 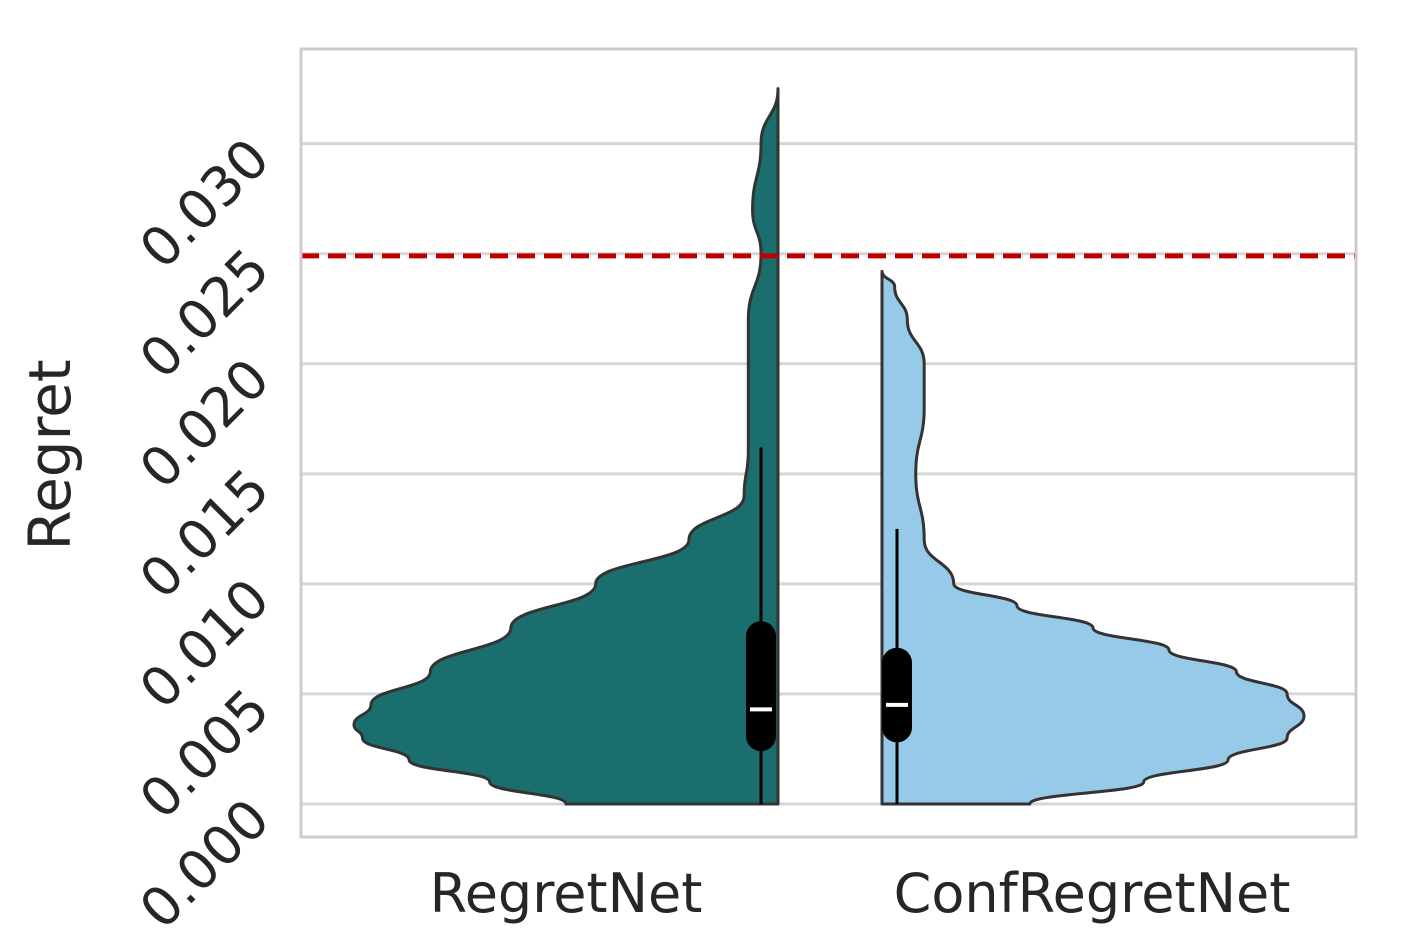 What do you see at coordinates (1092, 893) in the screenshot?
I see `x-tick-label: ConfRegretNet` at bounding box center [1092, 893].